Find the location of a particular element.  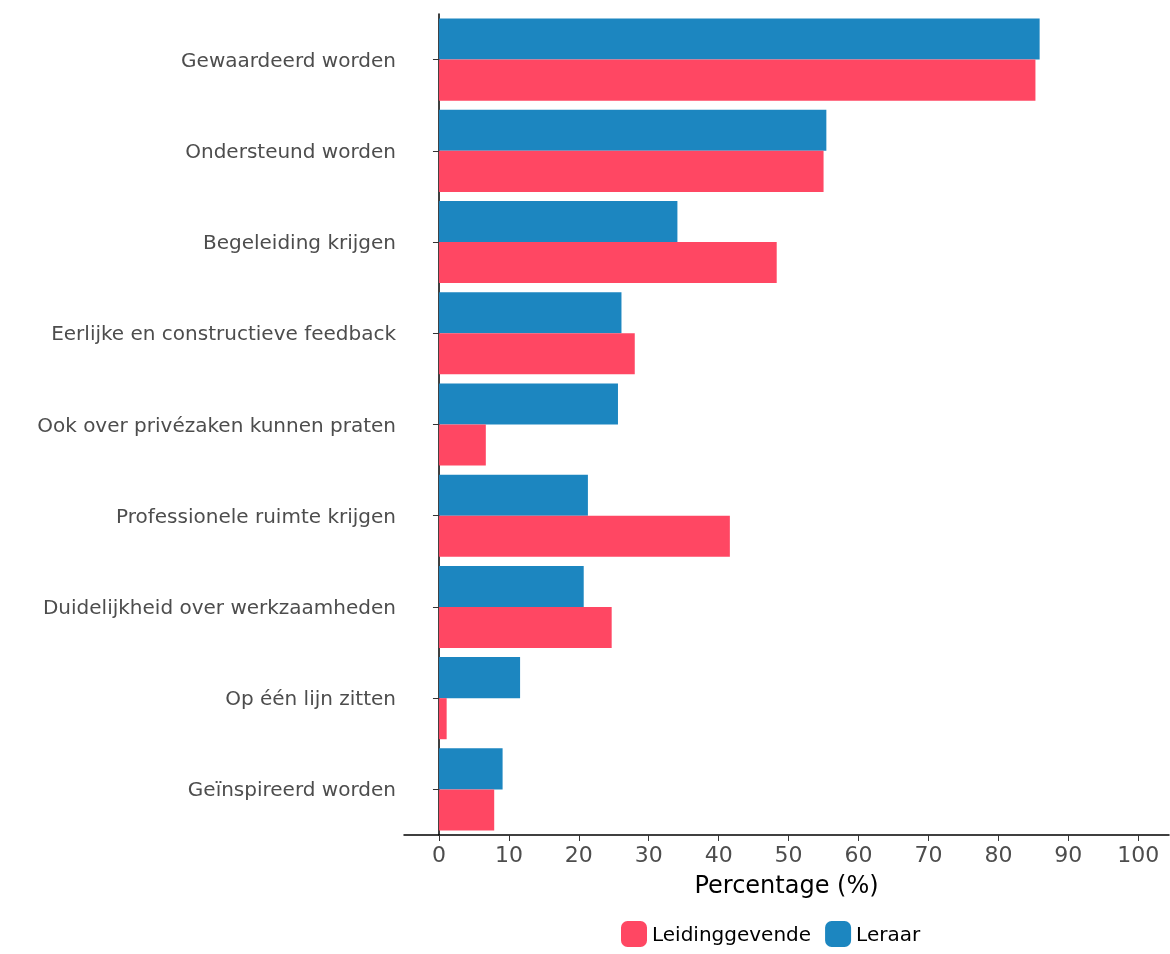

legend-label: Leraar is located at coordinates (888, 934).